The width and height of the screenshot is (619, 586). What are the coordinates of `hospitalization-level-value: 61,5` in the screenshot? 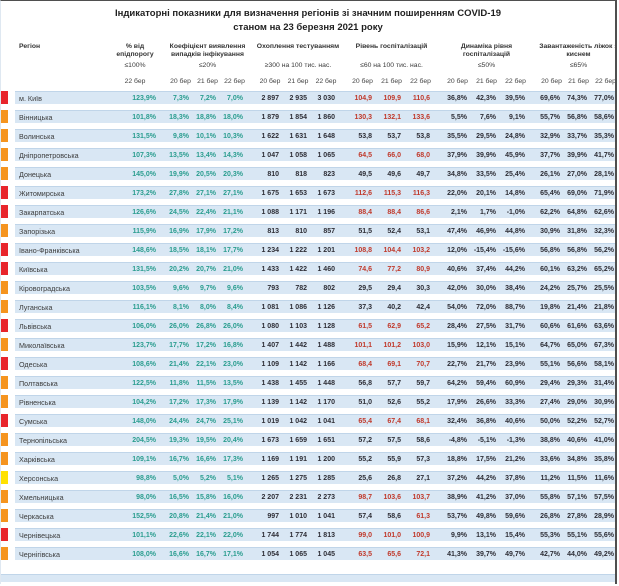 It's located at (362, 326).